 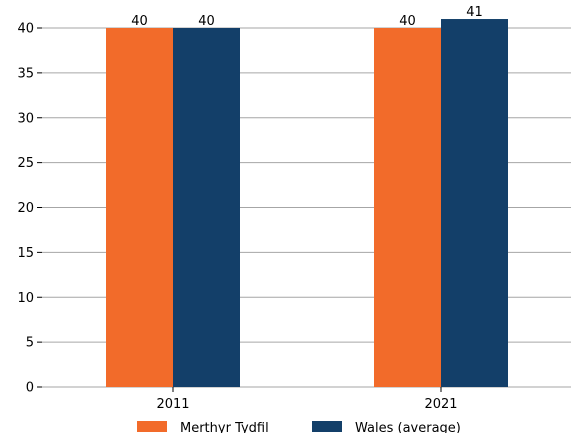 I want to click on data-label-2021-series-2: 41, so click(x=474, y=12).